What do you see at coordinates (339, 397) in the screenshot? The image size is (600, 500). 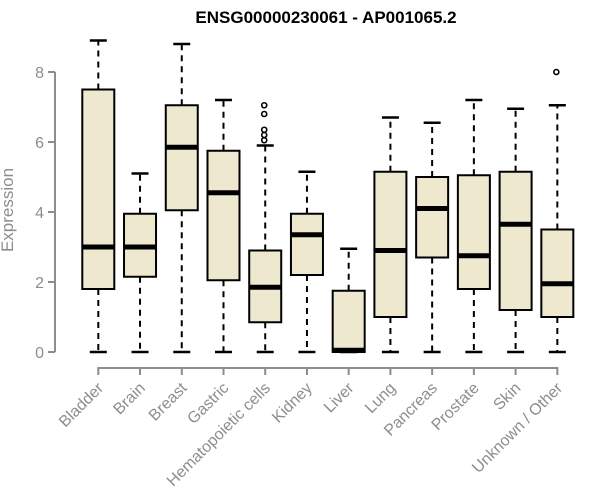 I see `x-tick-label-liver: Liver` at bounding box center [339, 397].